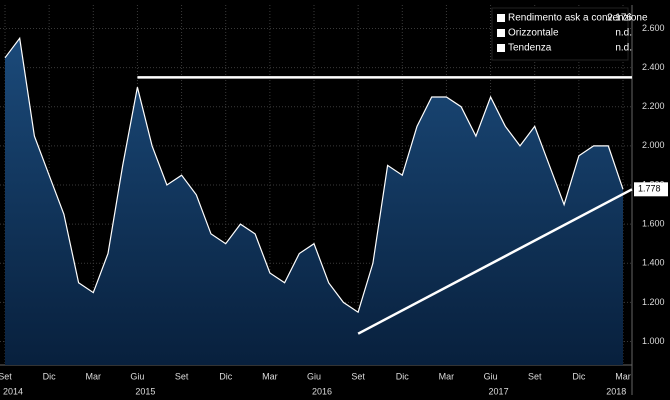  Describe the element at coordinates (653, 302) in the screenshot. I see `y-tick-label: 1.200` at that location.